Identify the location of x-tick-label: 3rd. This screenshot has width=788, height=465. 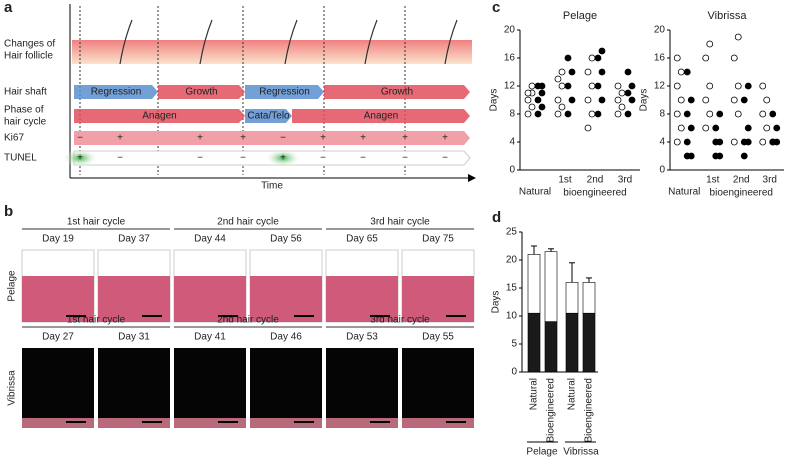
(625, 180).